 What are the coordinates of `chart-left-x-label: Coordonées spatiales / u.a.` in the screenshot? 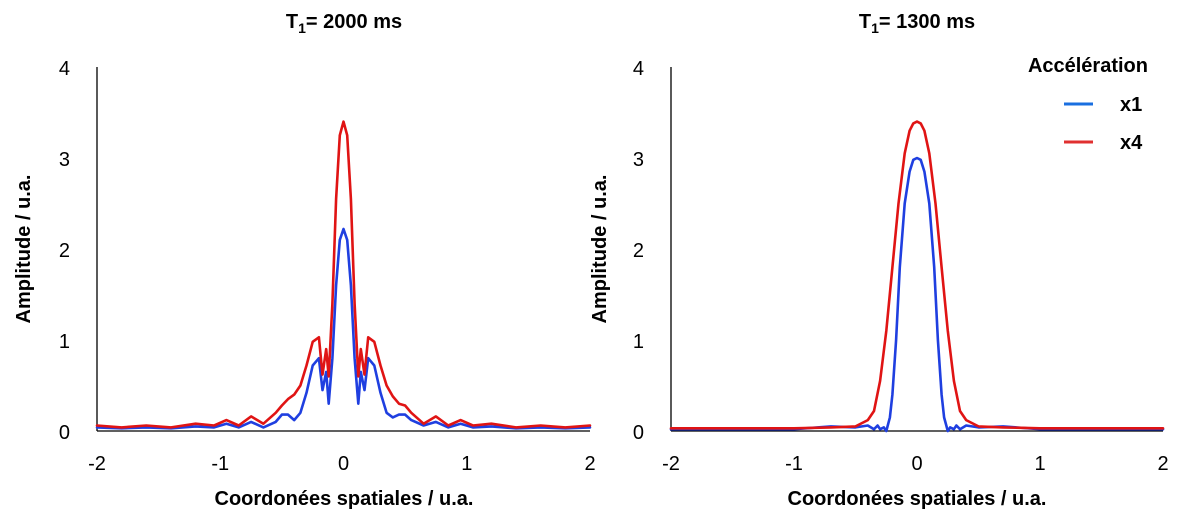 It's located at (344, 499).